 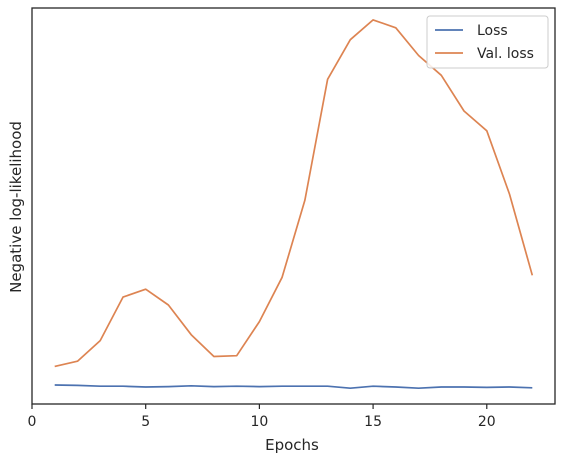 I want to click on x-tick-label: 10, so click(x=259, y=422).